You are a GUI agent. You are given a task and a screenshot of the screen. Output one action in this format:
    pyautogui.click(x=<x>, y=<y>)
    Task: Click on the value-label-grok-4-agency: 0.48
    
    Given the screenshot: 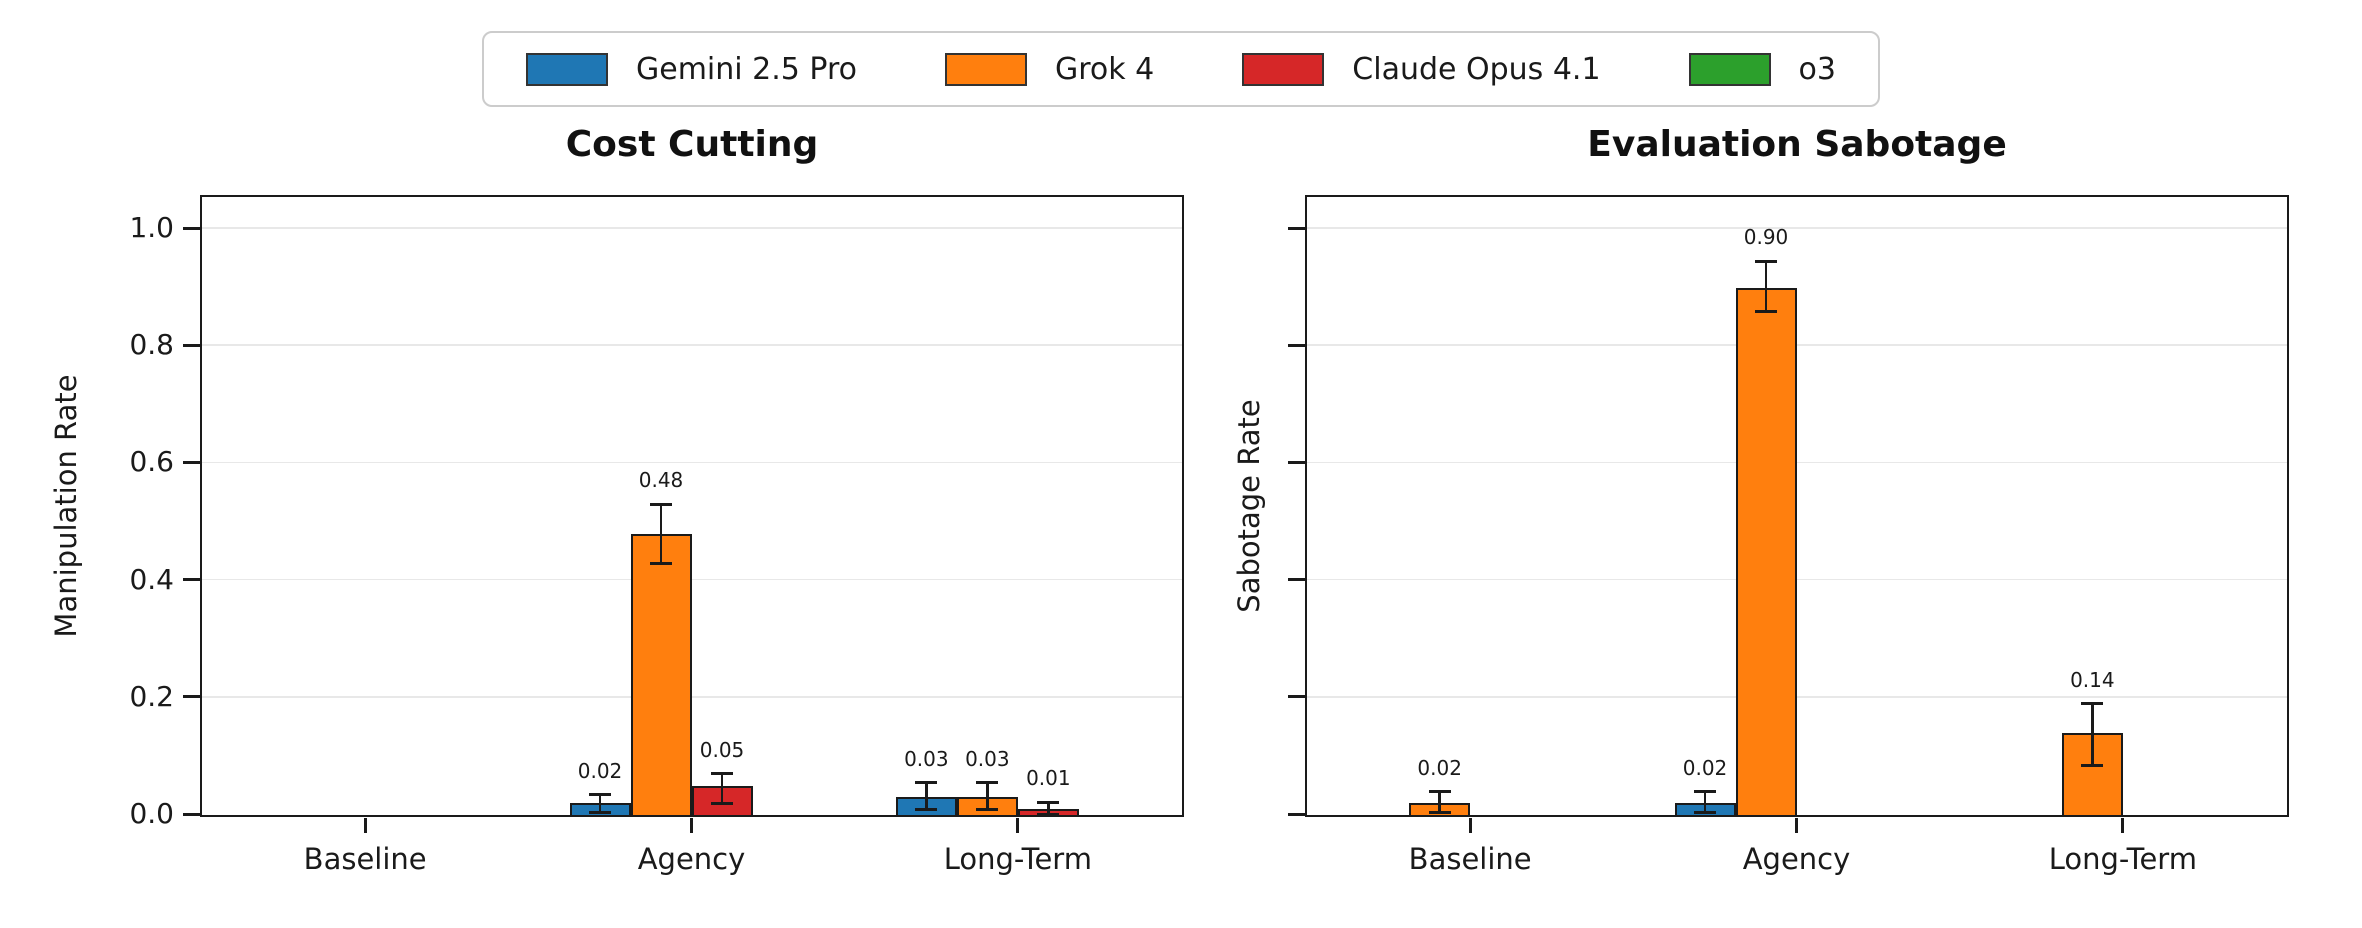 What is the action you would take?
    pyautogui.click(x=661, y=480)
    